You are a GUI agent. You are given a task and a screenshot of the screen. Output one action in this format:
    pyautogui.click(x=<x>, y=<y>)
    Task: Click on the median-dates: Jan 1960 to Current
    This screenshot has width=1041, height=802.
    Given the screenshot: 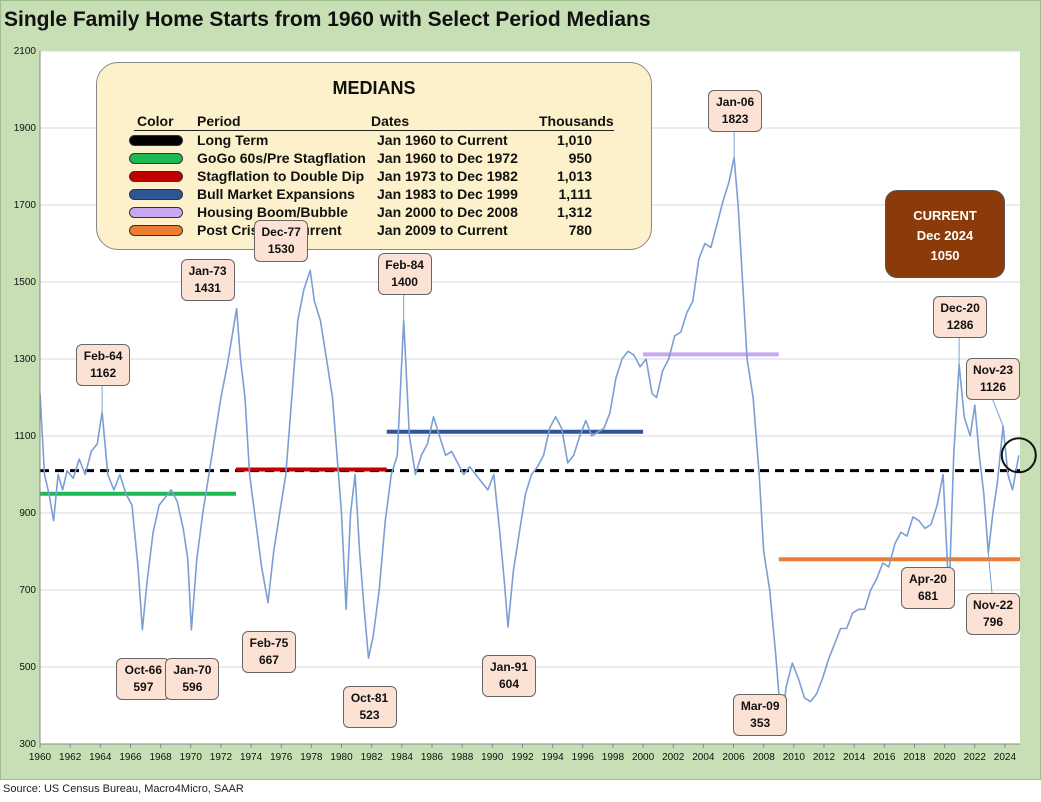 What is the action you would take?
    pyautogui.click(x=442, y=140)
    